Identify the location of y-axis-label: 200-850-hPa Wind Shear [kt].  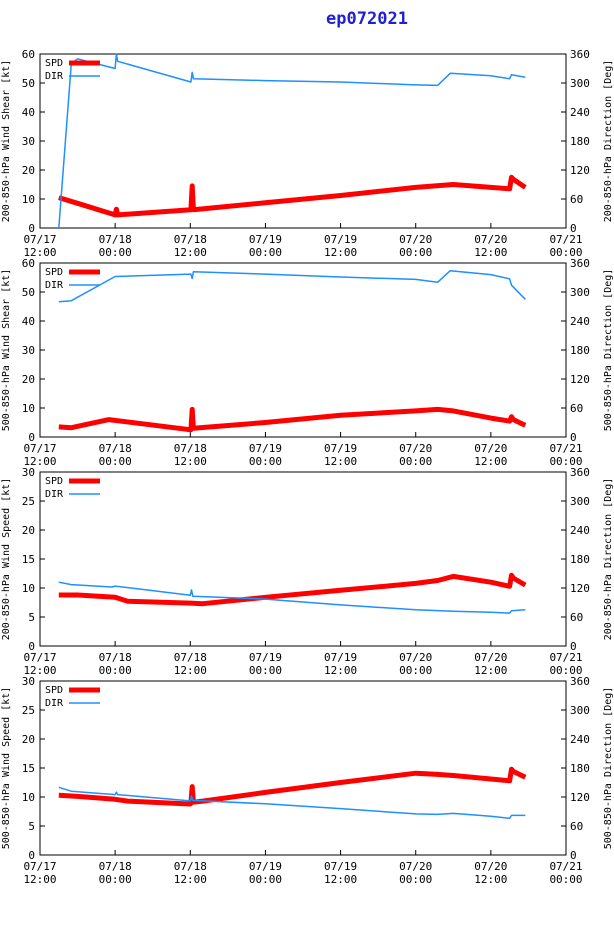
(6, 141).